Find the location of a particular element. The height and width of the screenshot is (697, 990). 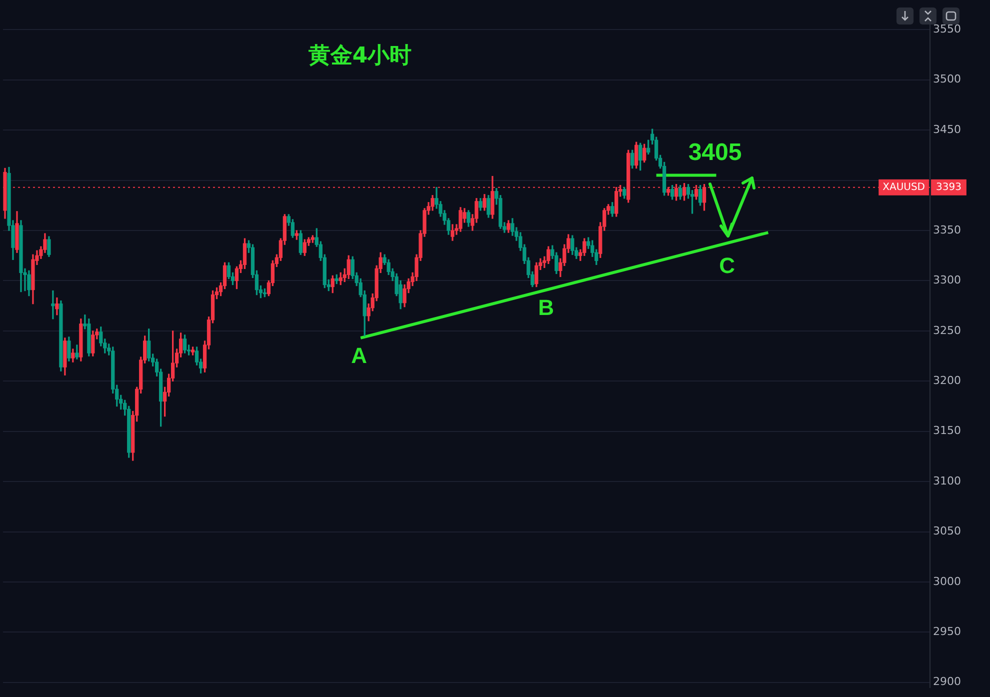

annotation: A is located at coordinates (359, 355).